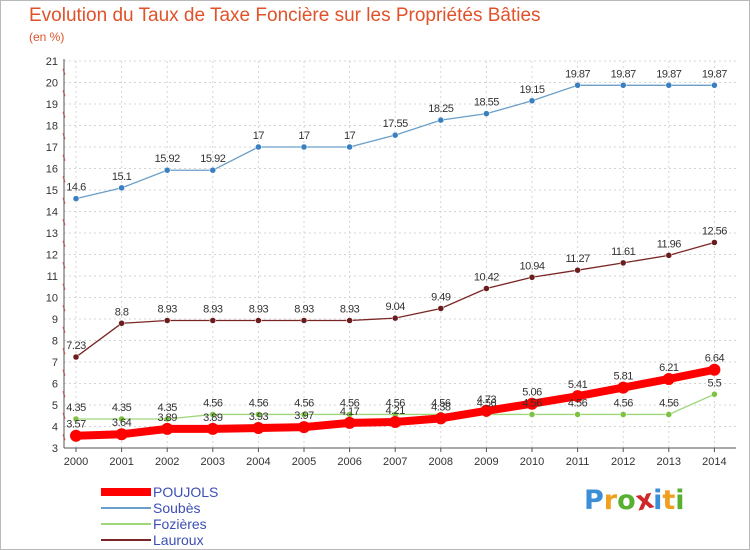  I want to click on data-label-lauroux: 9.04, so click(395, 307).